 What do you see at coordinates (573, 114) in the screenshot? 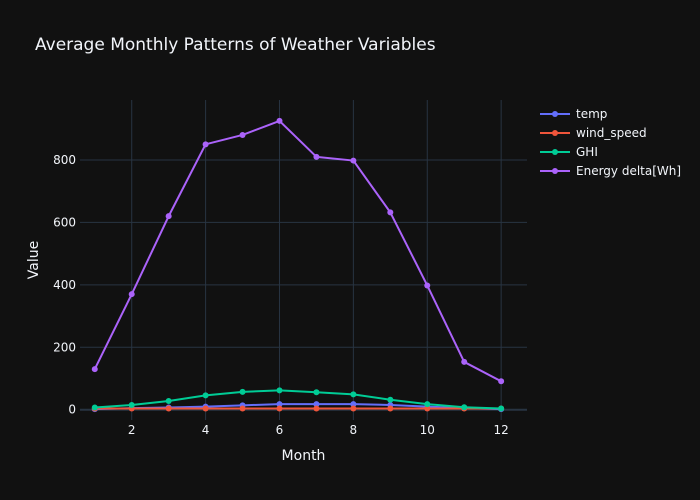
I see `legend-item: temp` at bounding box center [573, 114].